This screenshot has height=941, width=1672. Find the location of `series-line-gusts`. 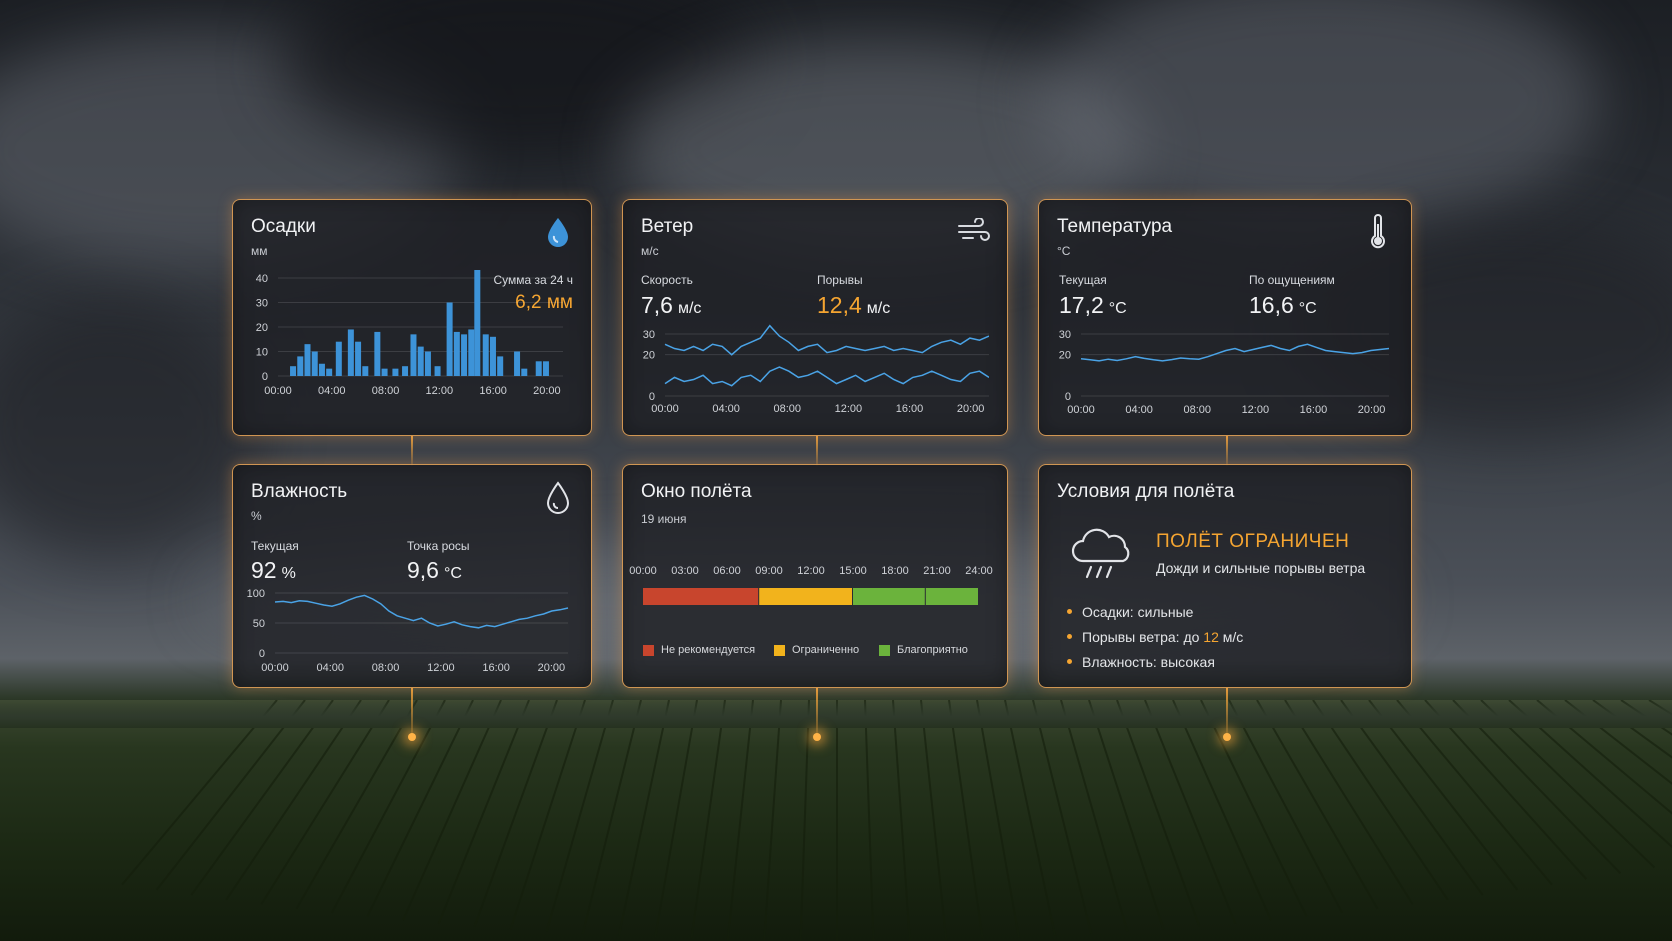

series-line-gusts is located at coordinates (826, 340).